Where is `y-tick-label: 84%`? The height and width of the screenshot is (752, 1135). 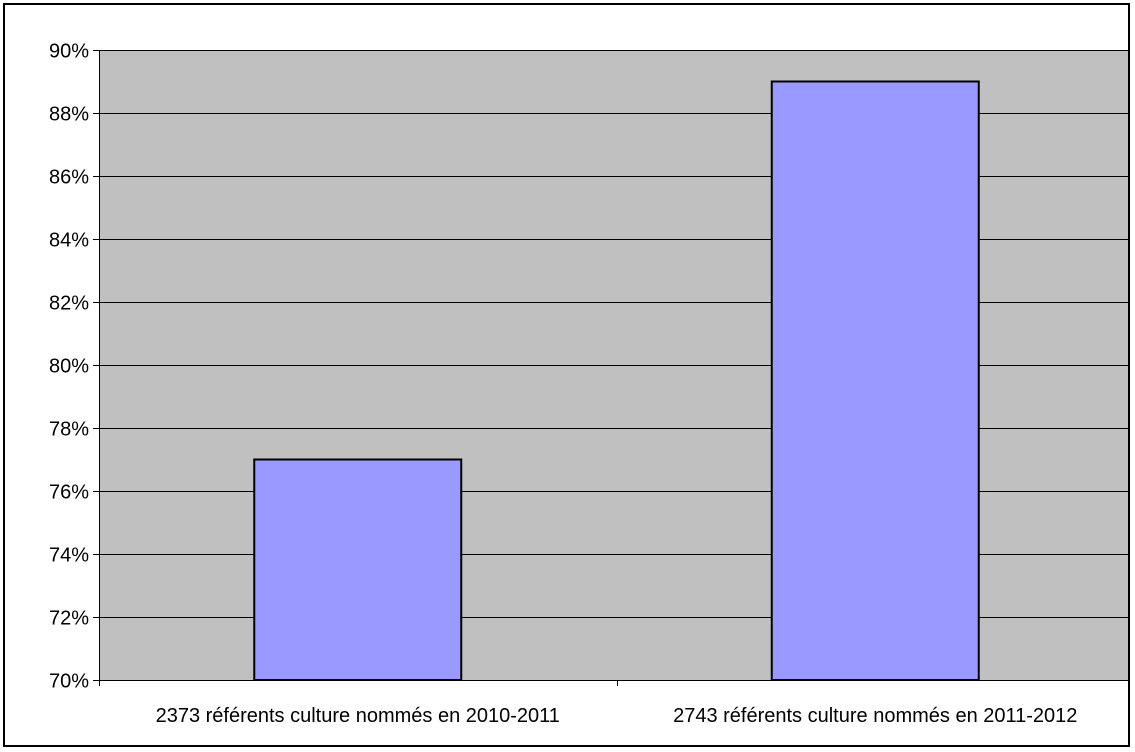 y-tick-label: 84% is located at coordinates (69, 241).